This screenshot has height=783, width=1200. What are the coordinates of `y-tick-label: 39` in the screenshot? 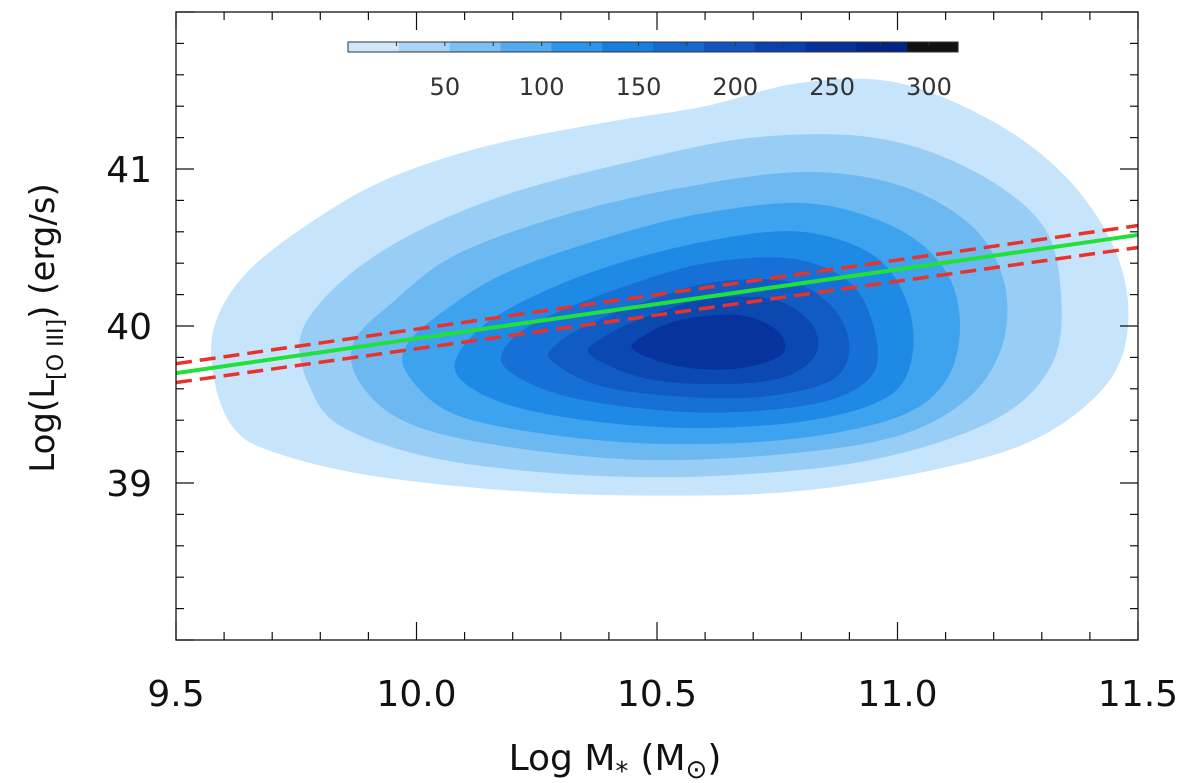 It's located at (129, 484).